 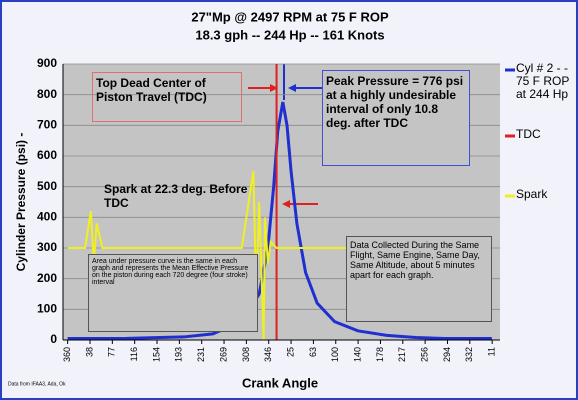 I want to click on legend-label: TDC, so click(x=528, y=134).